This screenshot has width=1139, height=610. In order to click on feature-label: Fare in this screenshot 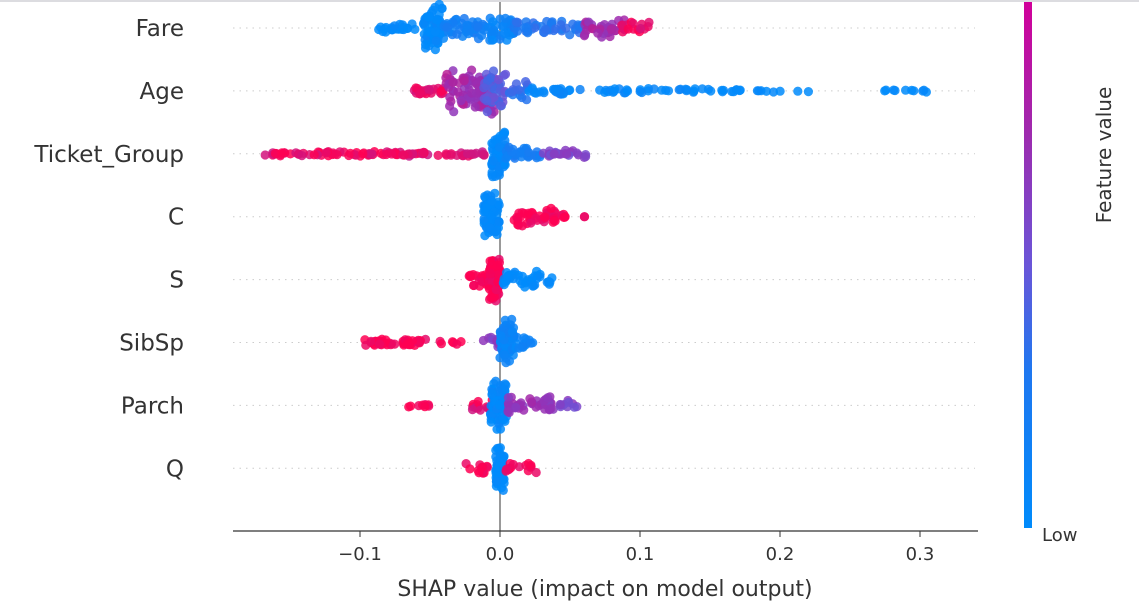, I will do `click(160, 29)`.